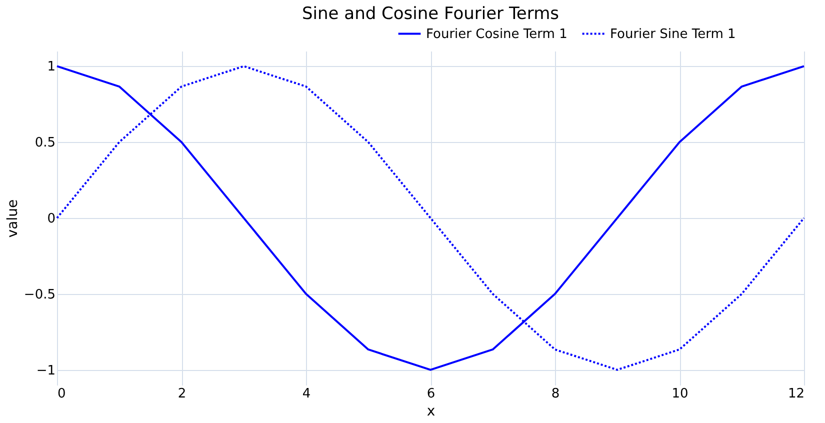  Describe the element at coordinates (62, 394) in the screenshot. I see `x-tick-label: 0` at that location.